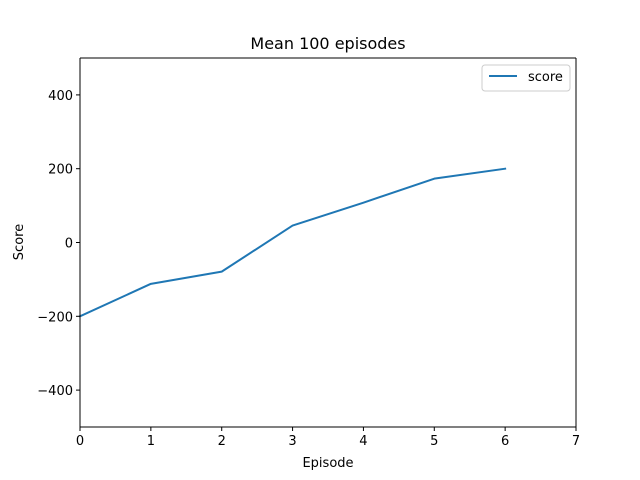  I want to click on legend: score, so click(526, 78).